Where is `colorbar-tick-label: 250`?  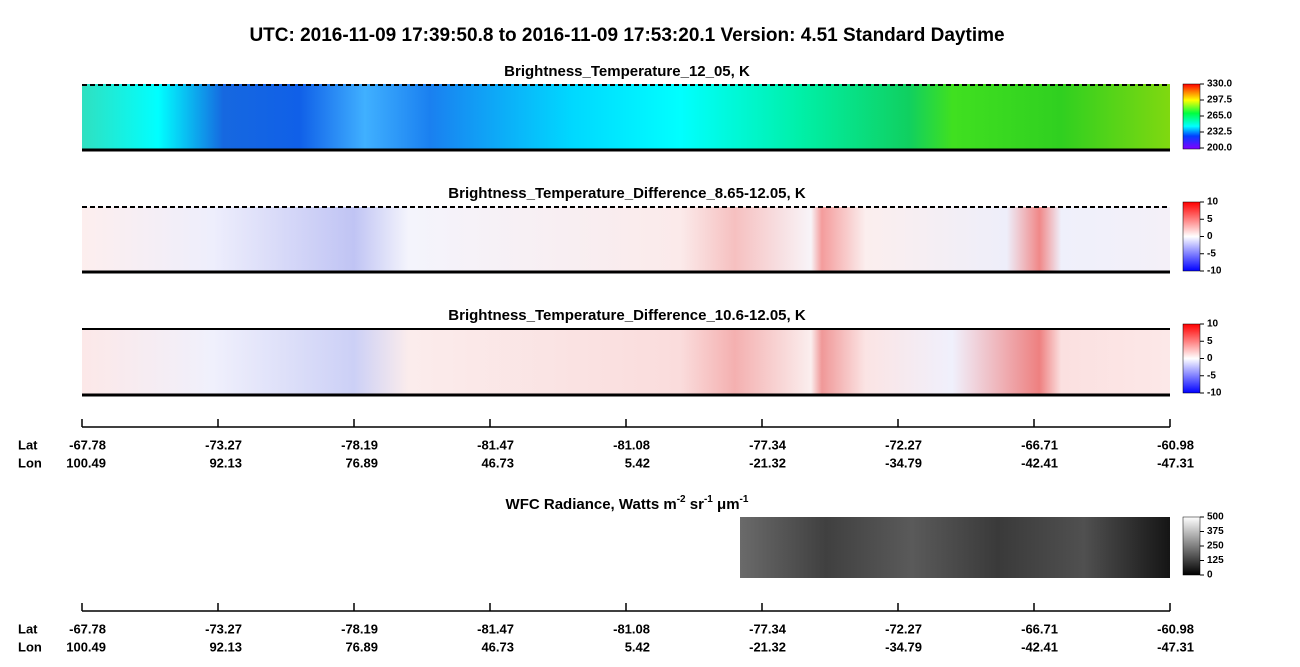 colorbar-tick-label: 250 is located at coordinates (1215, 546).